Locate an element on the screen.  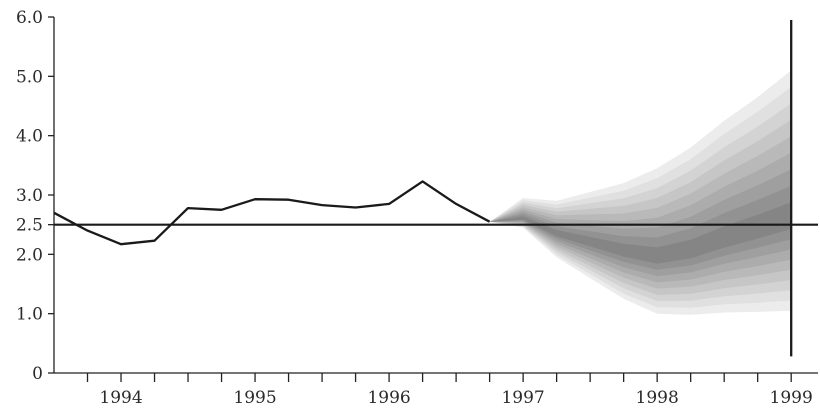
x-tick-label: 1998 is located at coordinates (657, 398).